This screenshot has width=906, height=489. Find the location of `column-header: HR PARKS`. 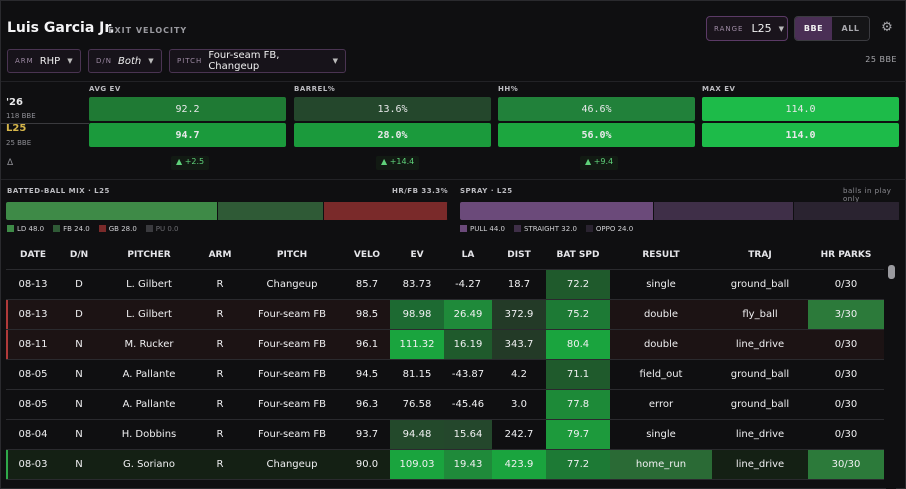

column-header: HR PARKS is located at coordinates (846, 255).